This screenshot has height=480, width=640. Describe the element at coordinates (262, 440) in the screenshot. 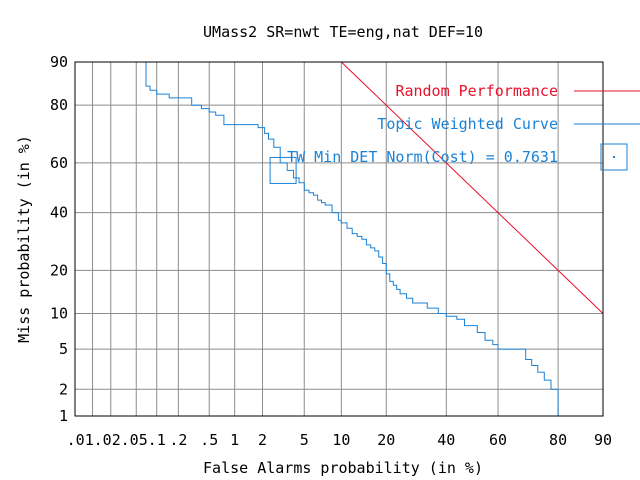

I see `x-tick-label: 2` at that location.